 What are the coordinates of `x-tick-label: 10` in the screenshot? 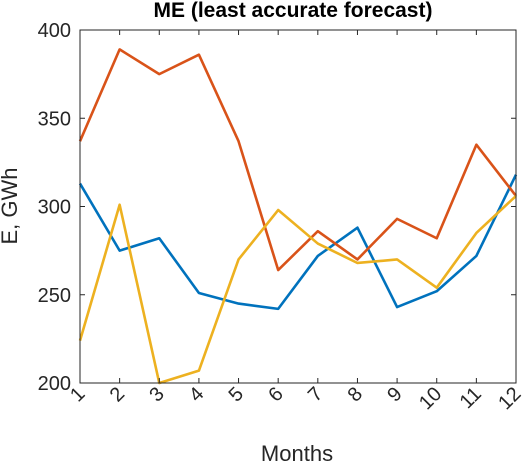 It's located at (430, 398).